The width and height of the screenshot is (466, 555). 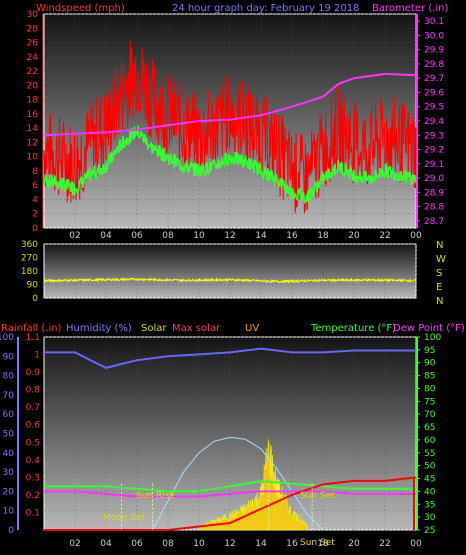 What do you see at coordinates (434, 179) in the screenshot?
I see `baro-tick-label: 29.0` at bounding box center [434, 179].